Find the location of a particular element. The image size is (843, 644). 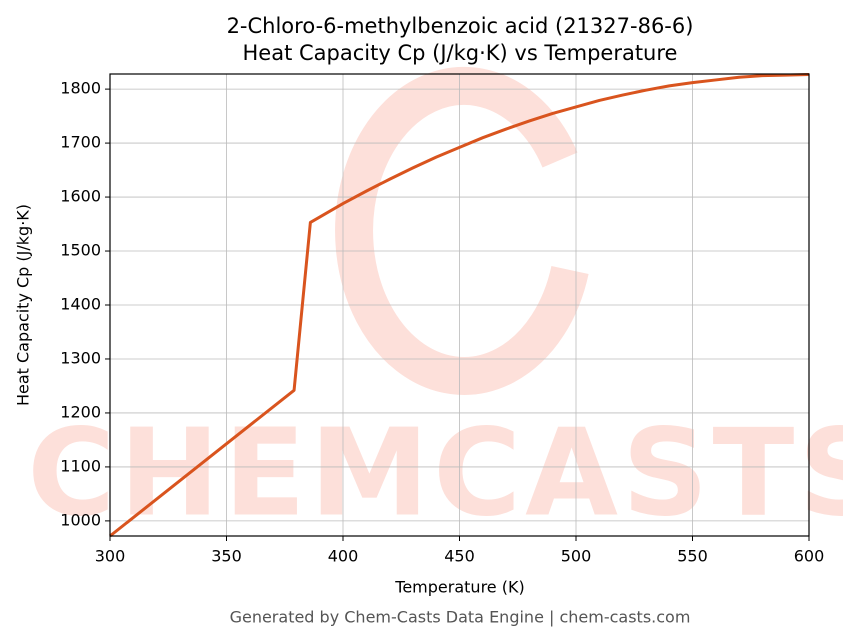

x-tick-label: 450 is located at coordinates (459, 556).